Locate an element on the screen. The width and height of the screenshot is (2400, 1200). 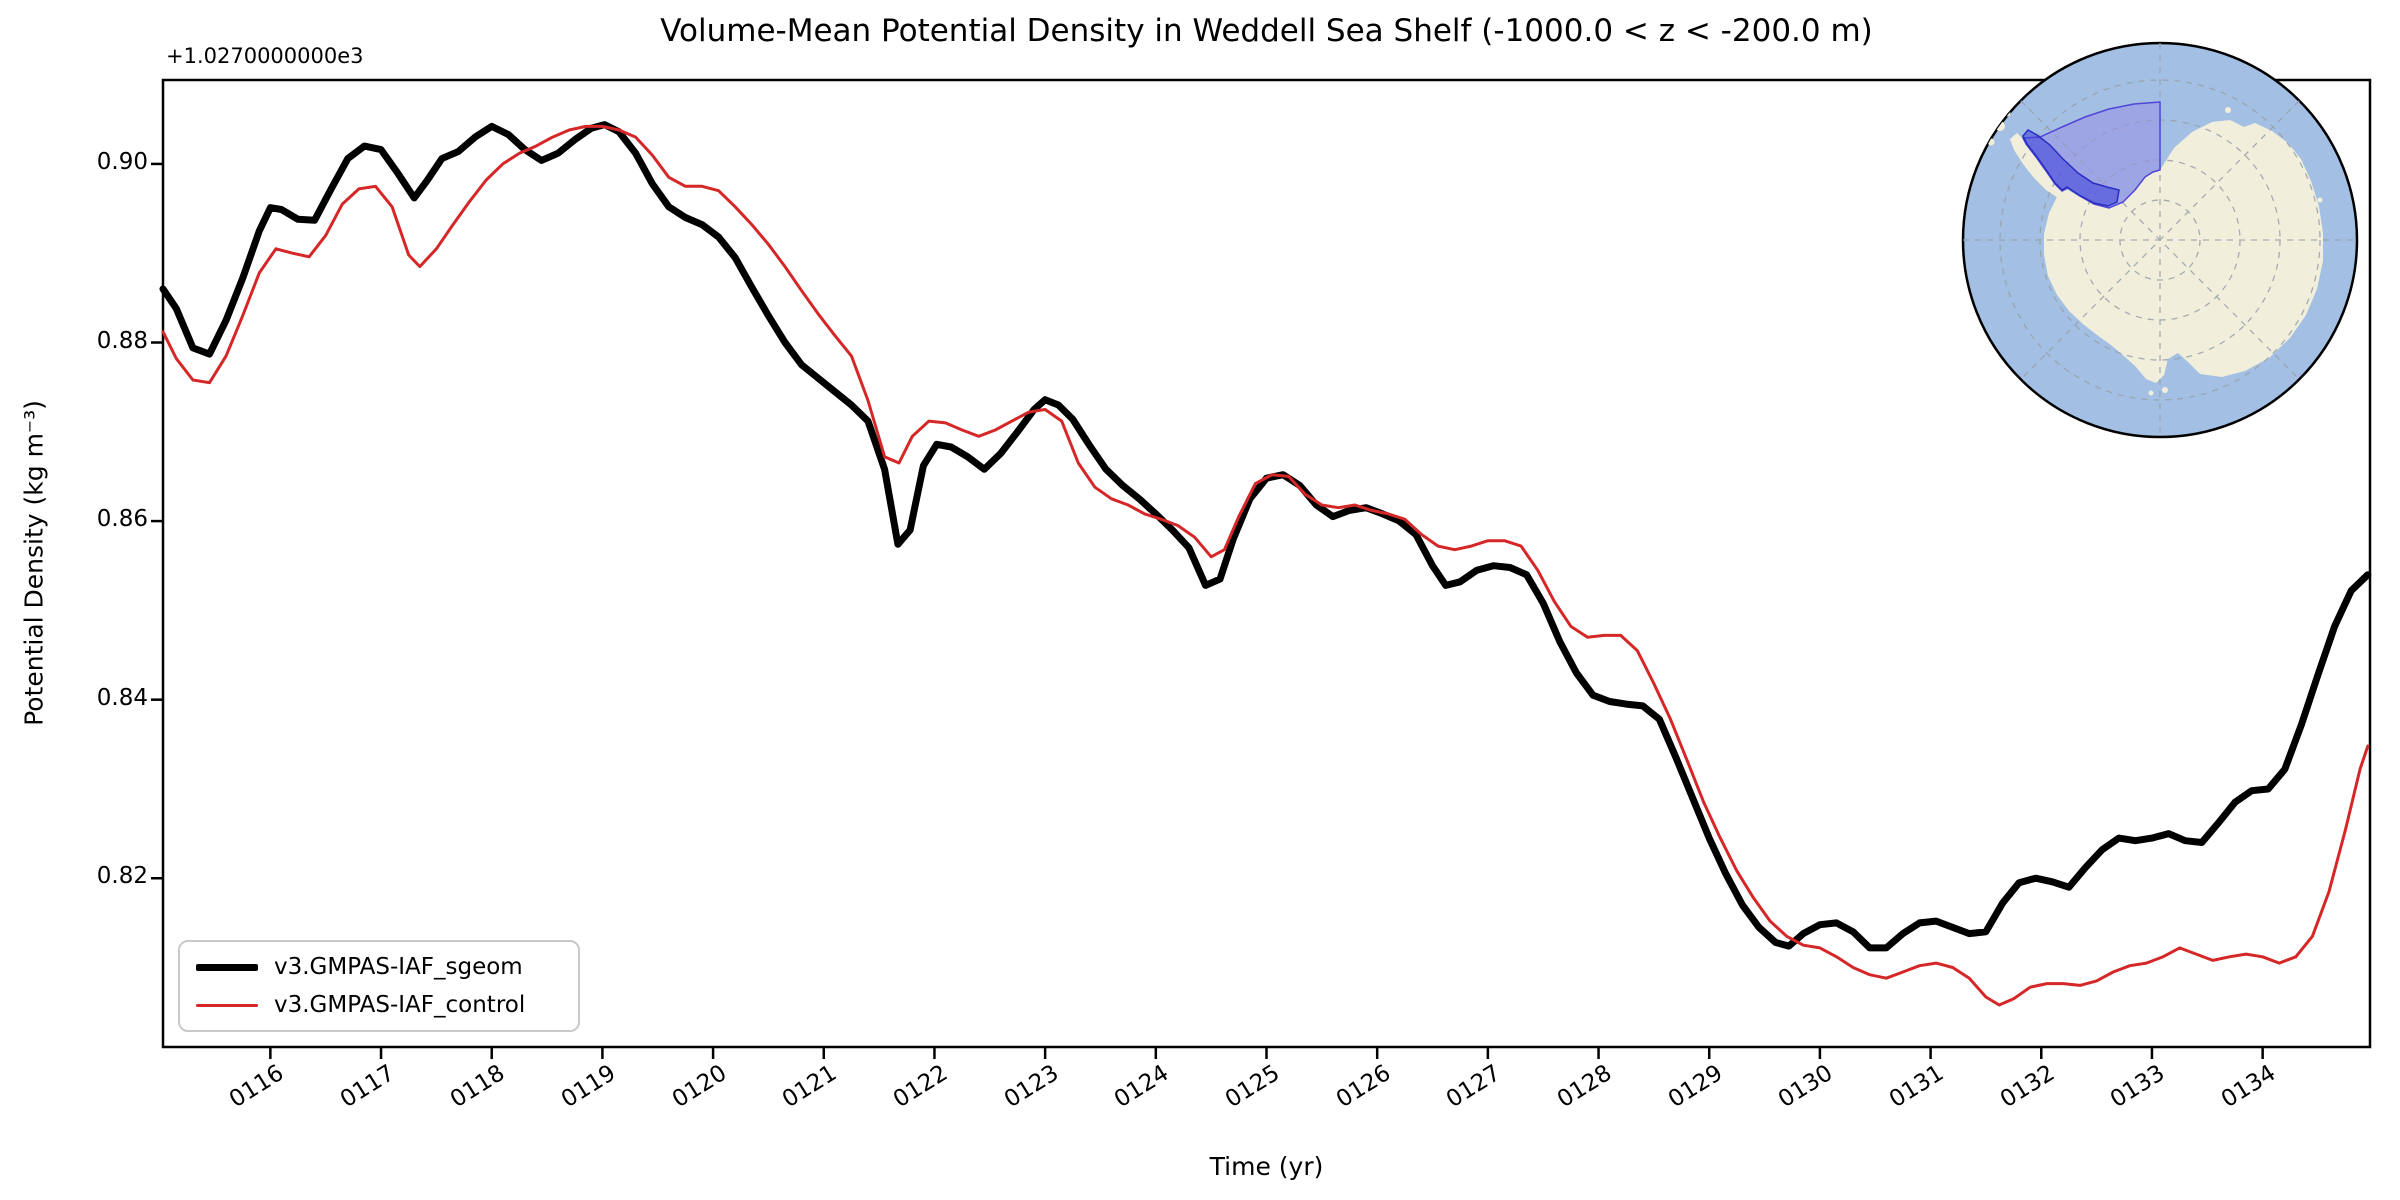
antarctica-mainland is located at coordinates (2183, 251).